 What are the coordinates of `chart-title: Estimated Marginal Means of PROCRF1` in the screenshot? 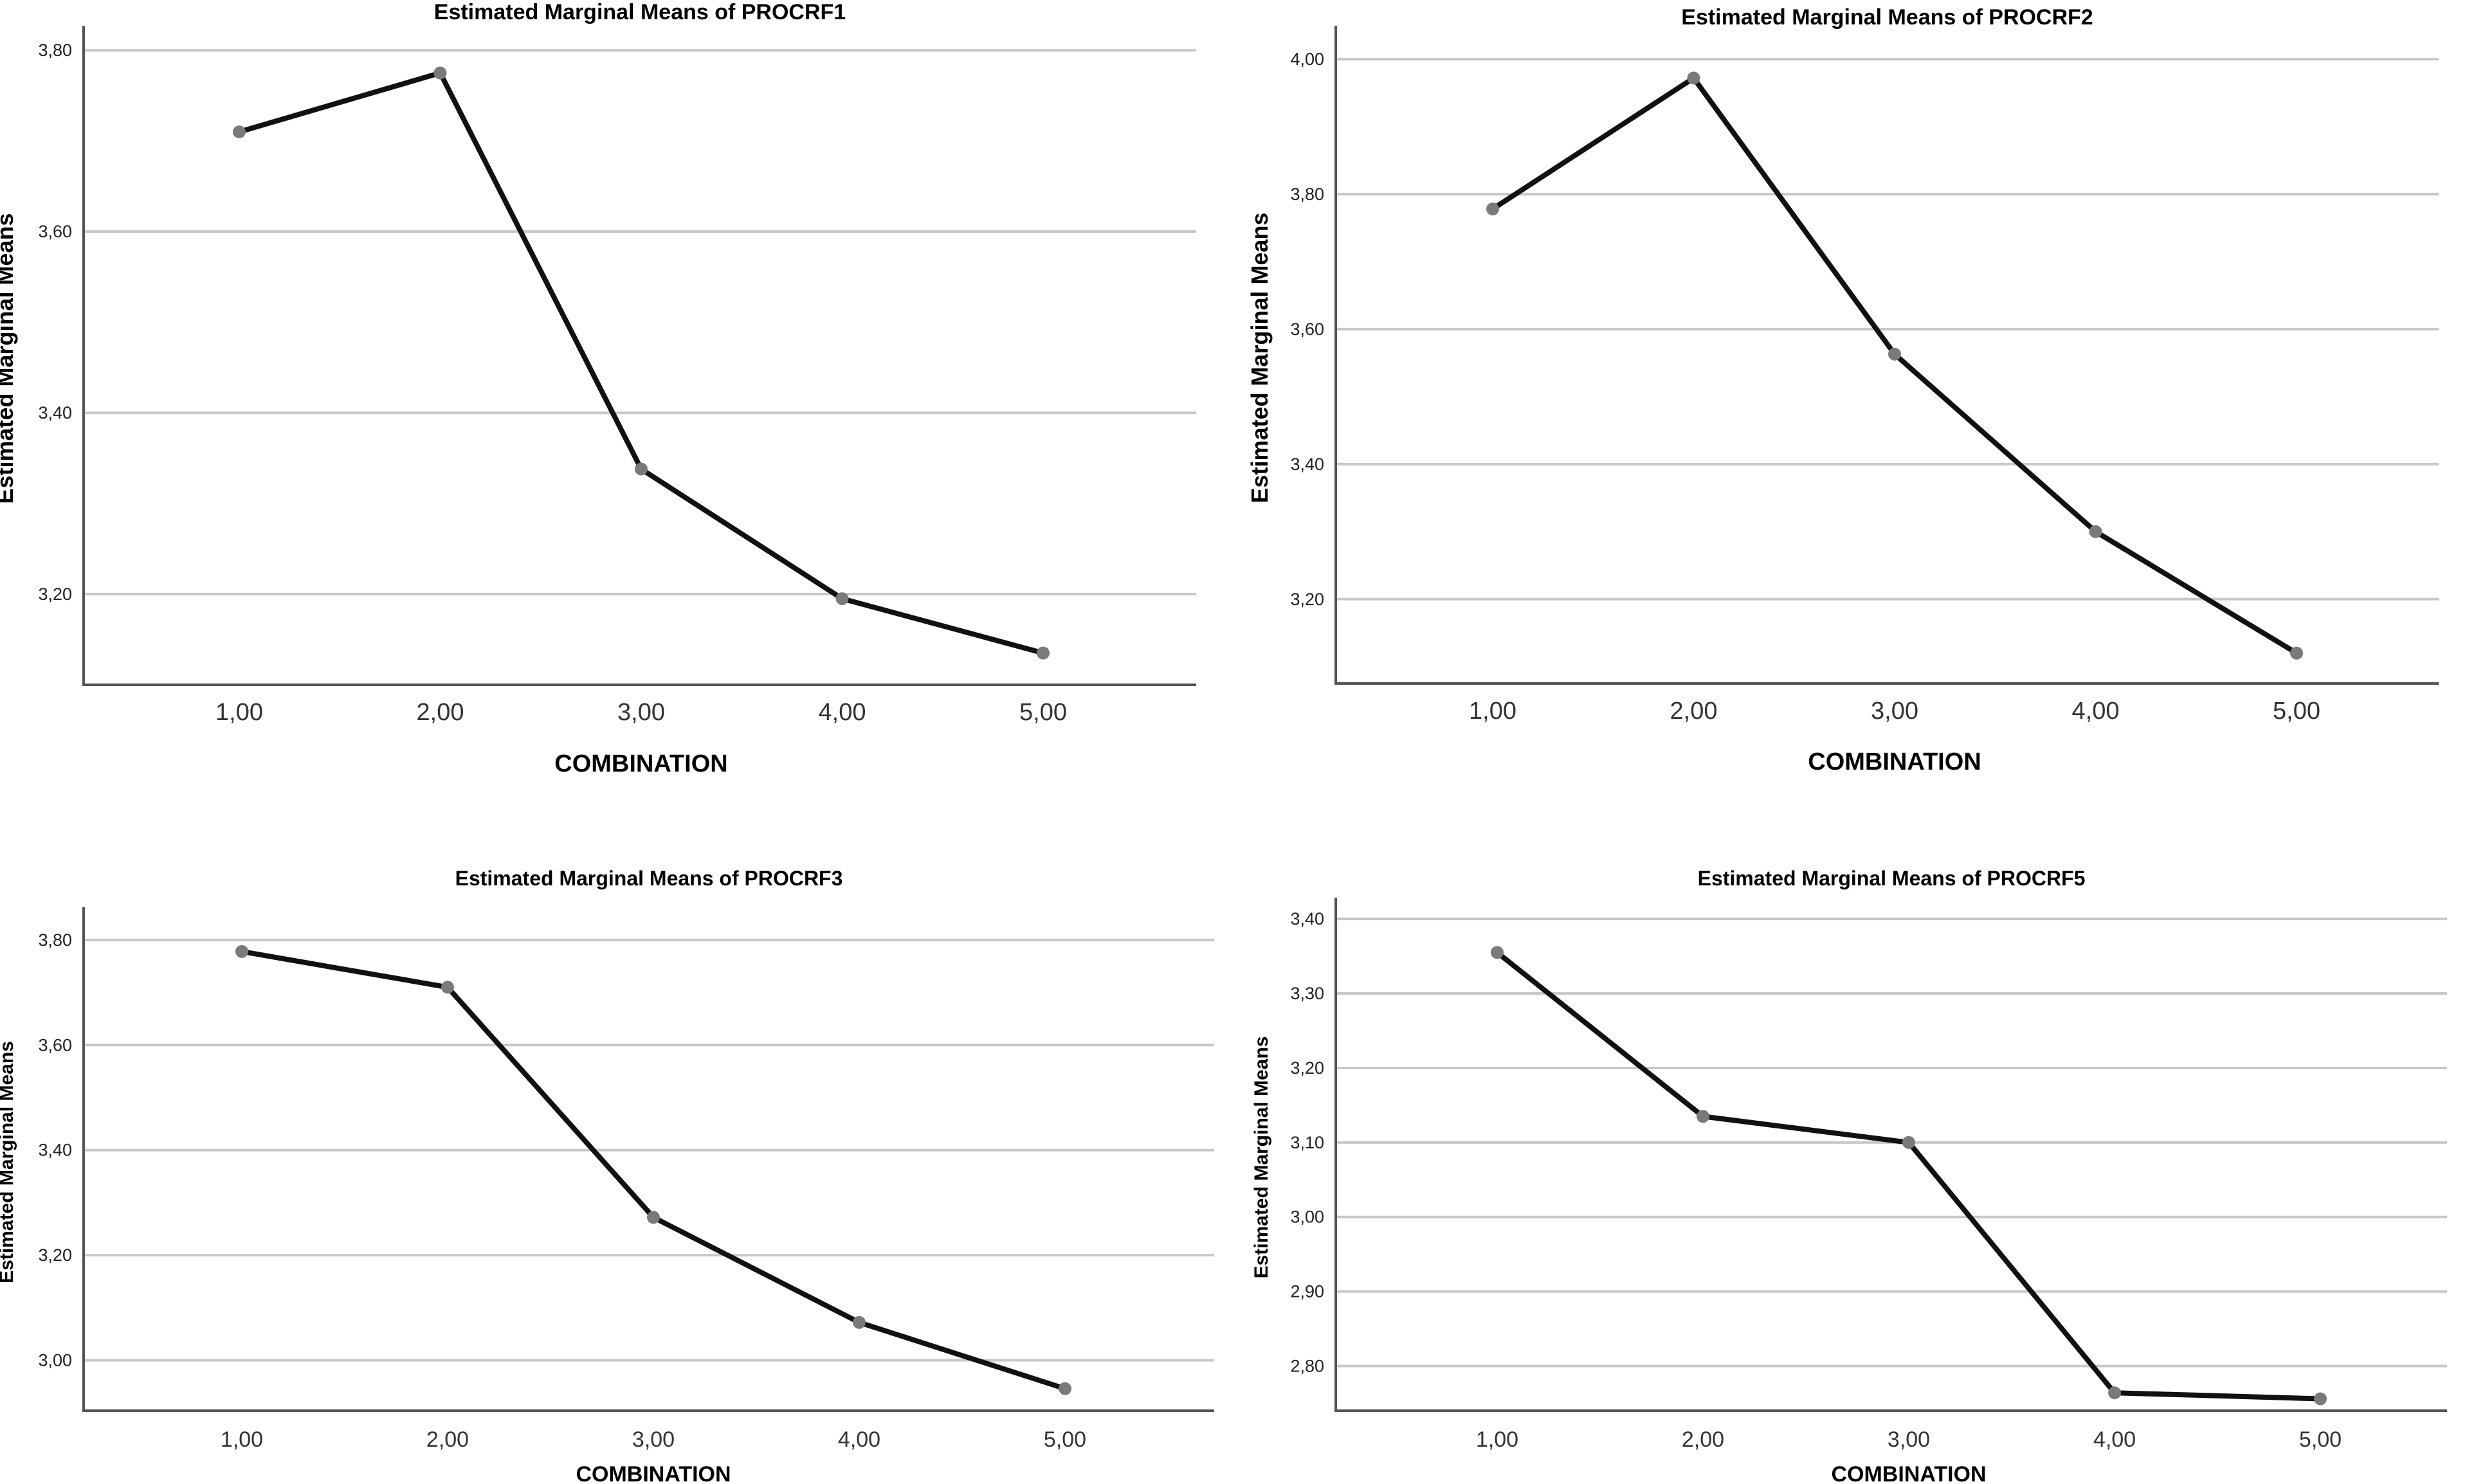 It's located at (640, 12).